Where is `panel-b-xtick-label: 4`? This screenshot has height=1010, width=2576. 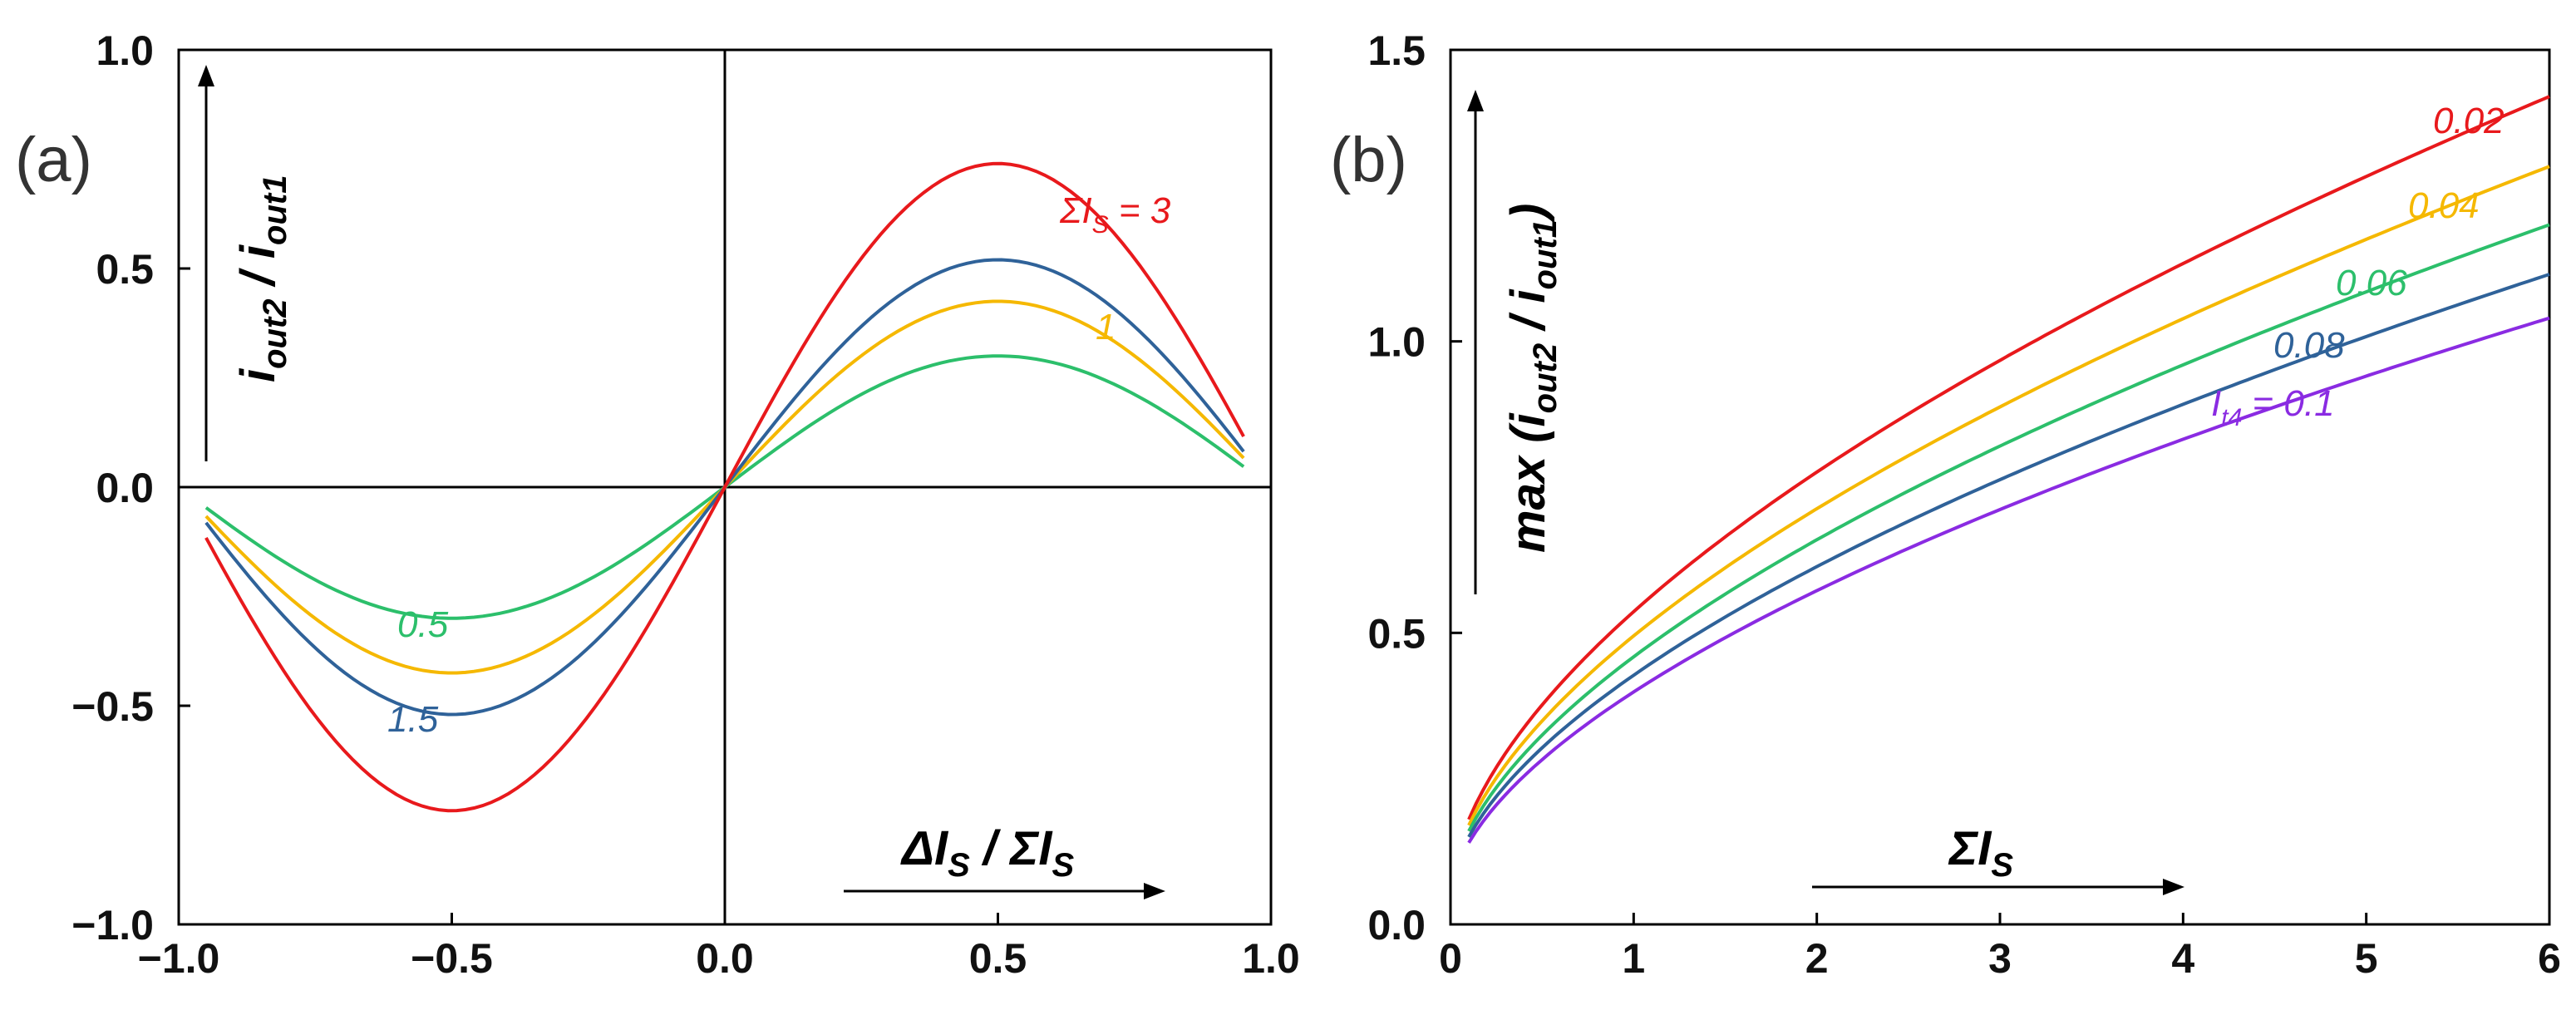 panel-b-xtick-label: 4 is located at coordinates (2182, 958).